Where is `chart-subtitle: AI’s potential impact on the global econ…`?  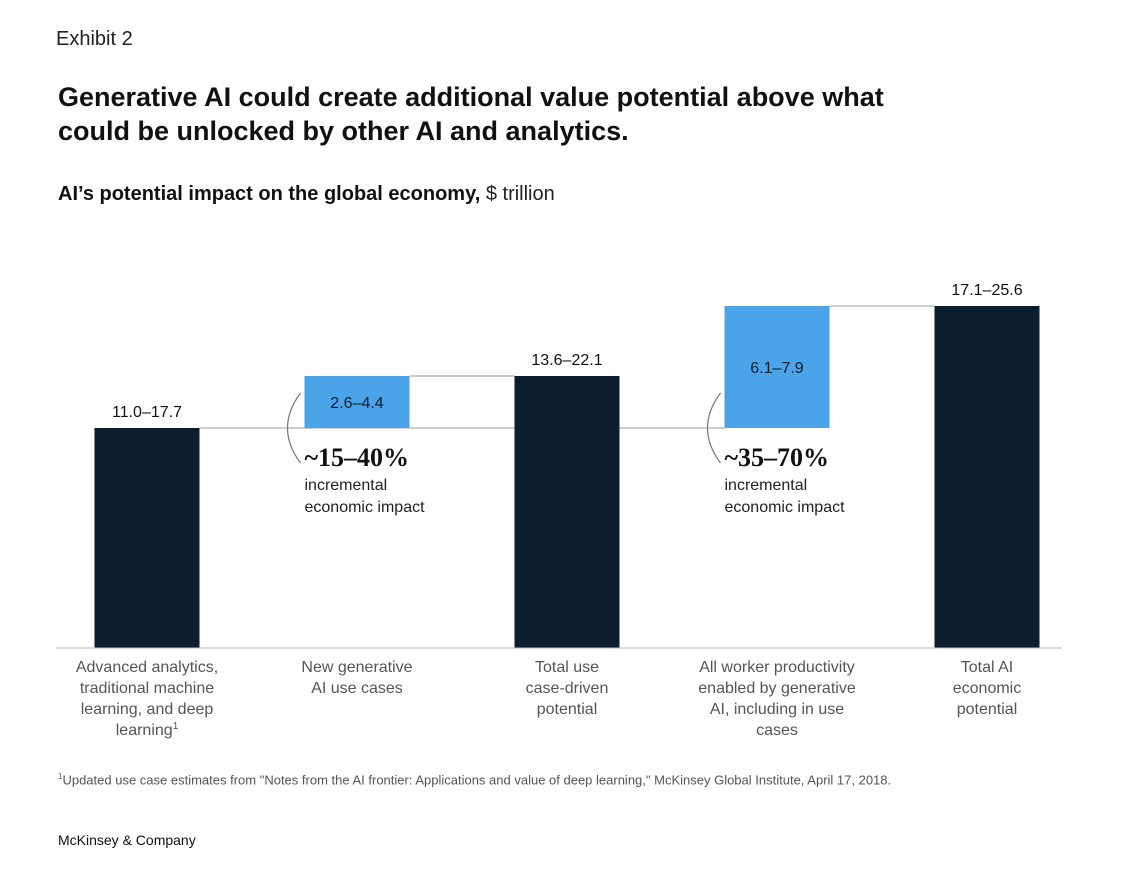 chart-subtitle: AI’s potential impact on the global econ… is located at coordinates (306, 194).